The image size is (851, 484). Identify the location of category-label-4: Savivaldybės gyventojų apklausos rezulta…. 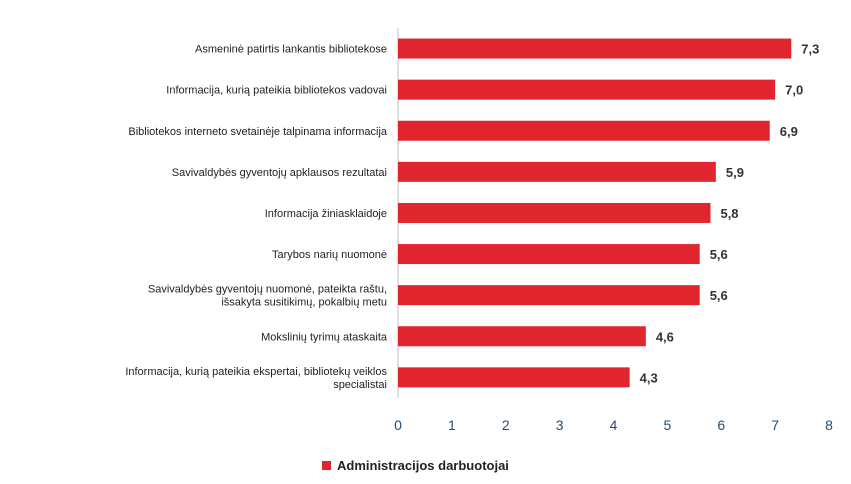
(279, 173).